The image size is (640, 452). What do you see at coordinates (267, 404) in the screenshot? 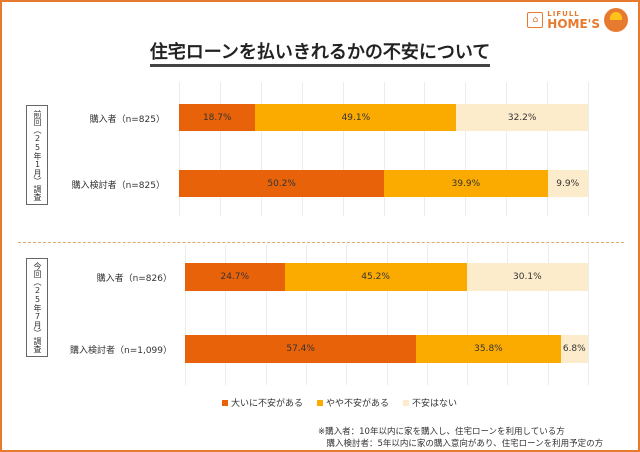
I see `legend-label: 大いに不安がある` at bounding box center [267, 404].